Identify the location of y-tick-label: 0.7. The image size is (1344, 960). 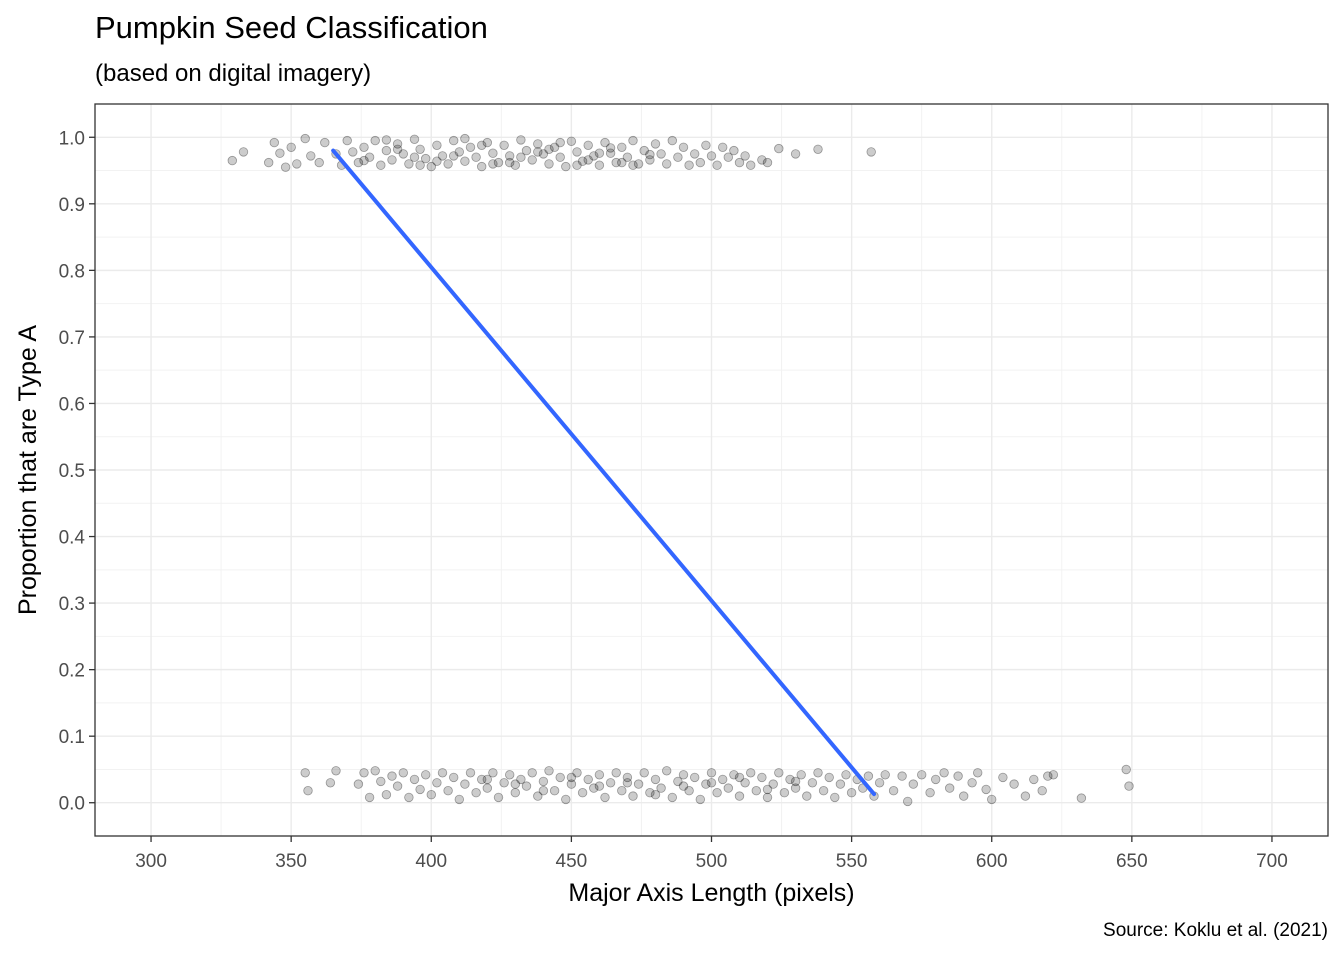
(72, 338).